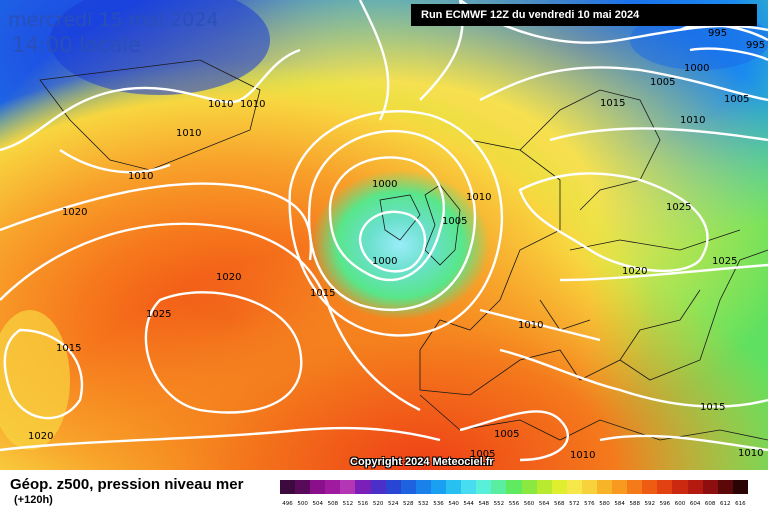 The height and width of the screenshot is (512, 768). What do you see at coordinates (77, 45) in the screenshot?
I see `forecast-time: 14:00 locale` at bounding box center [77, 45].